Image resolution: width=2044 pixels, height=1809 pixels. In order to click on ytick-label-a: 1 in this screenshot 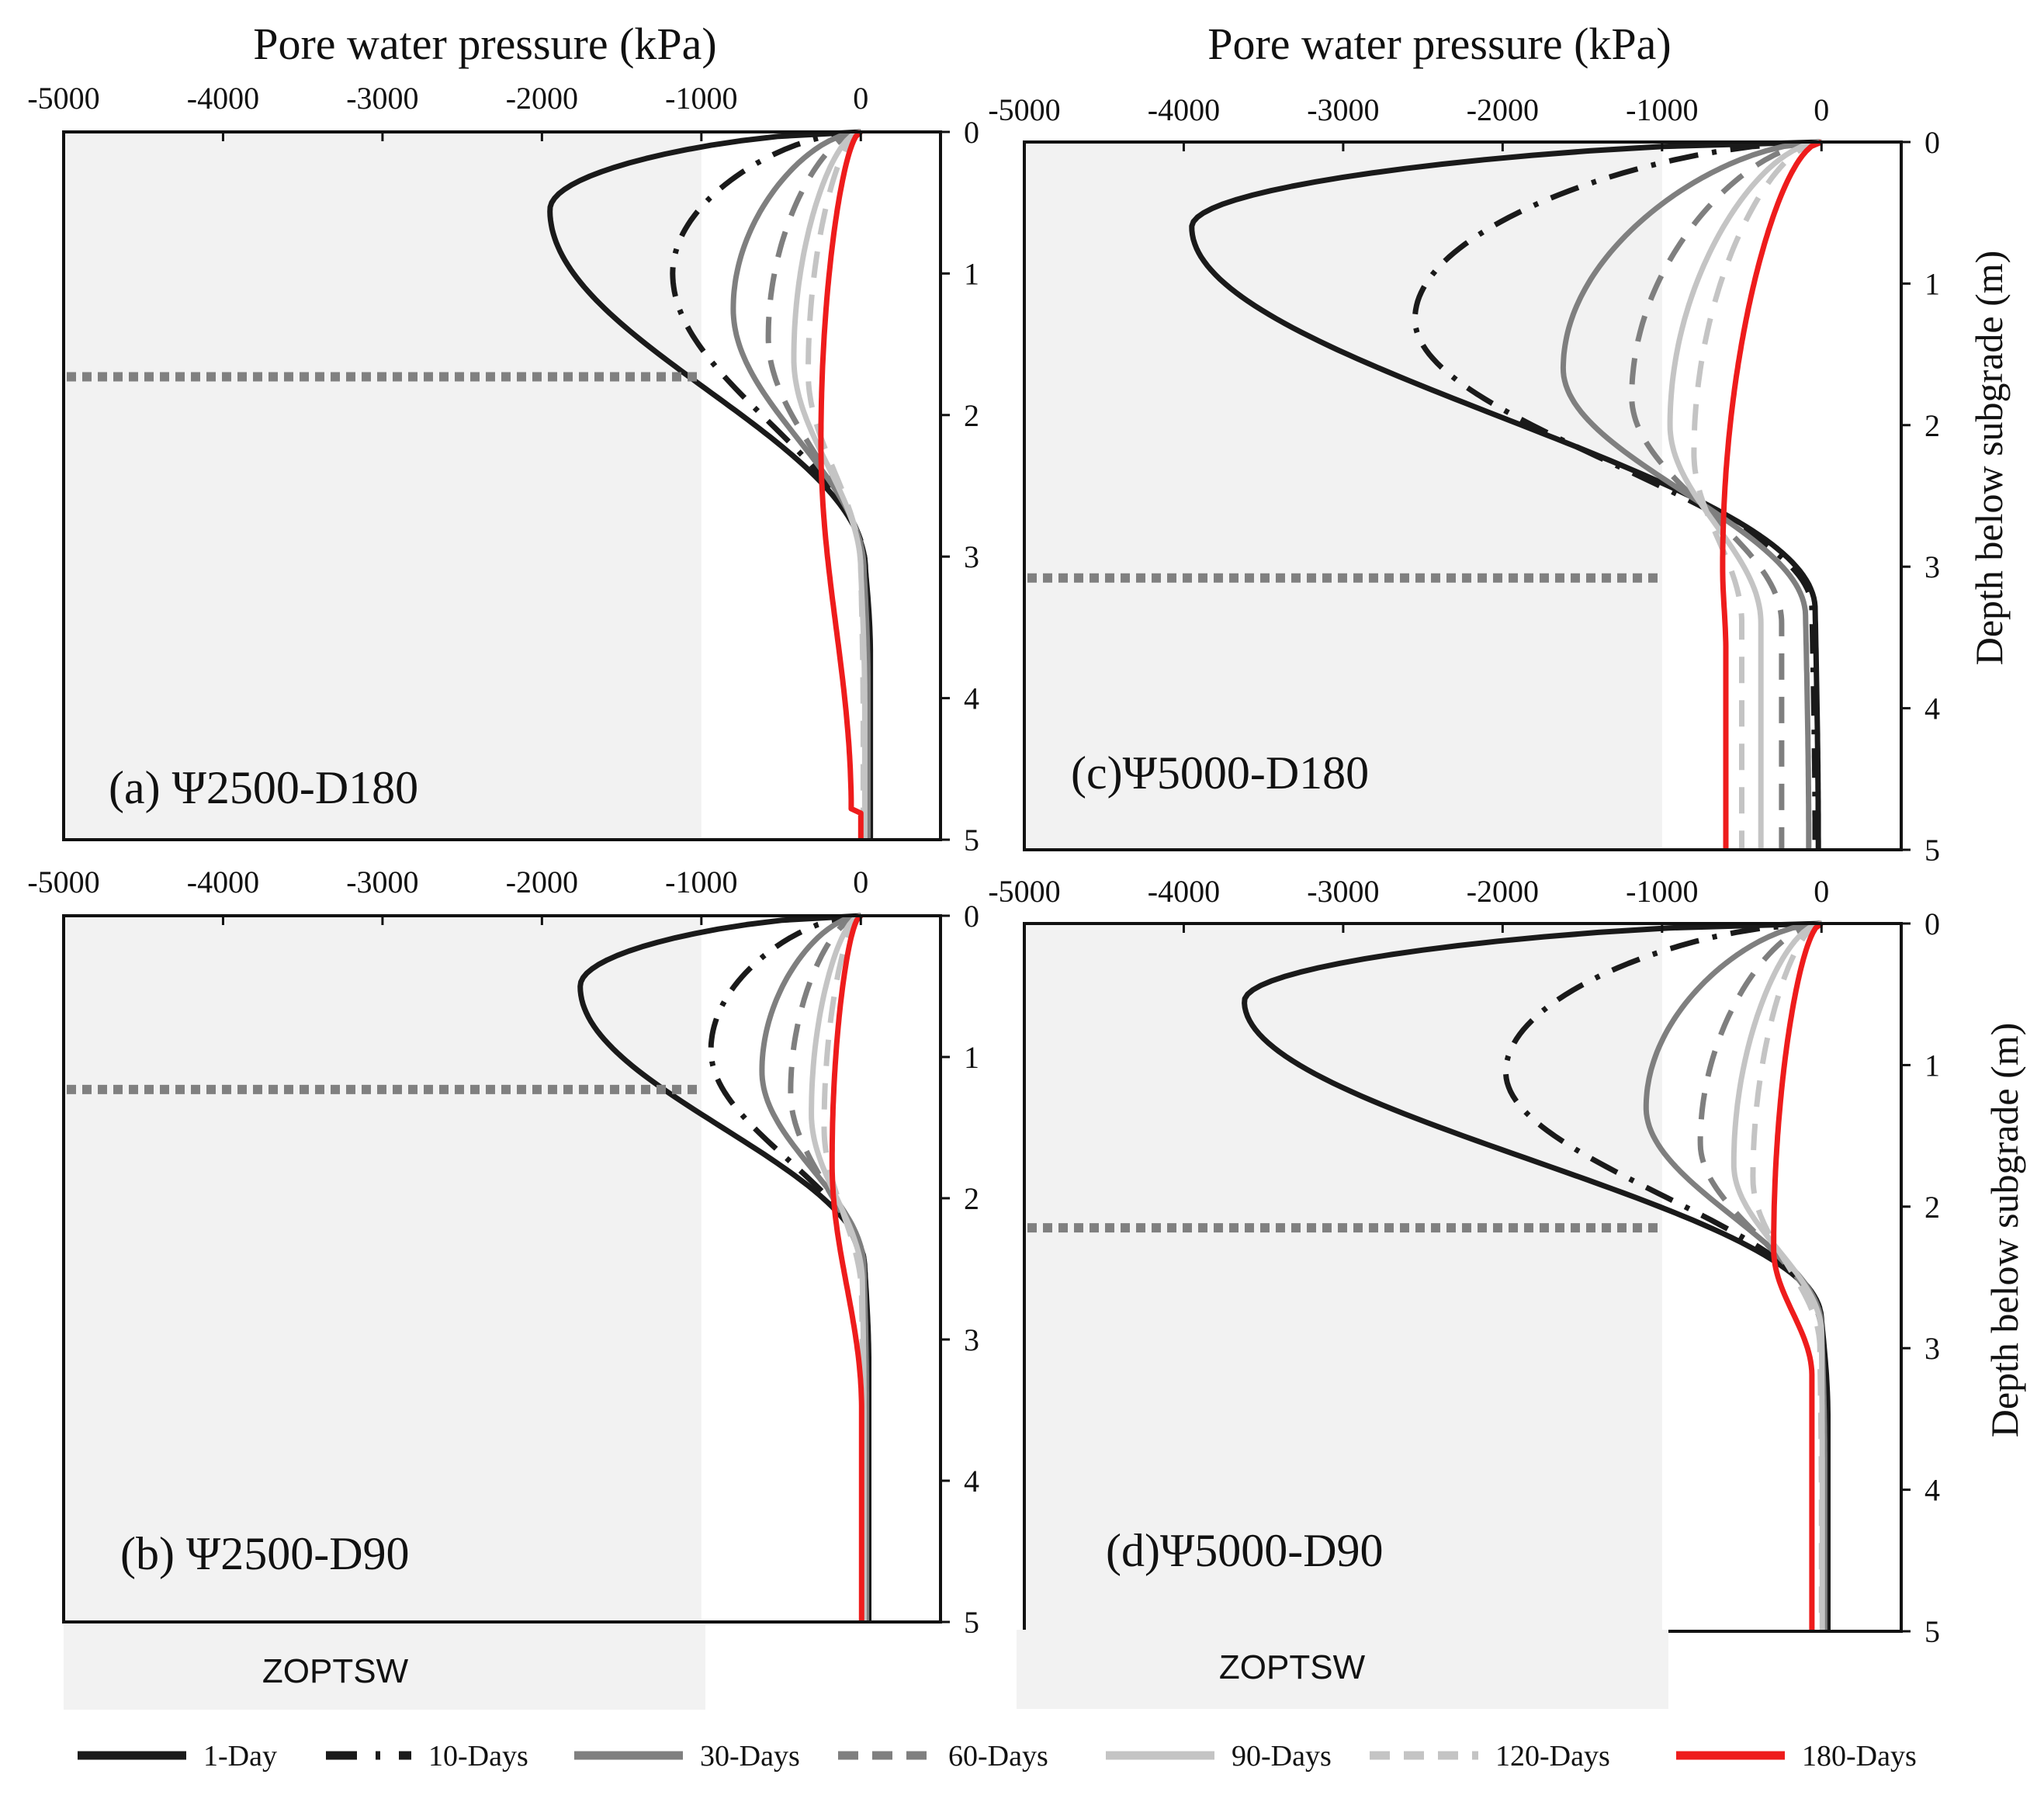, I will do `click(971, 273)`.